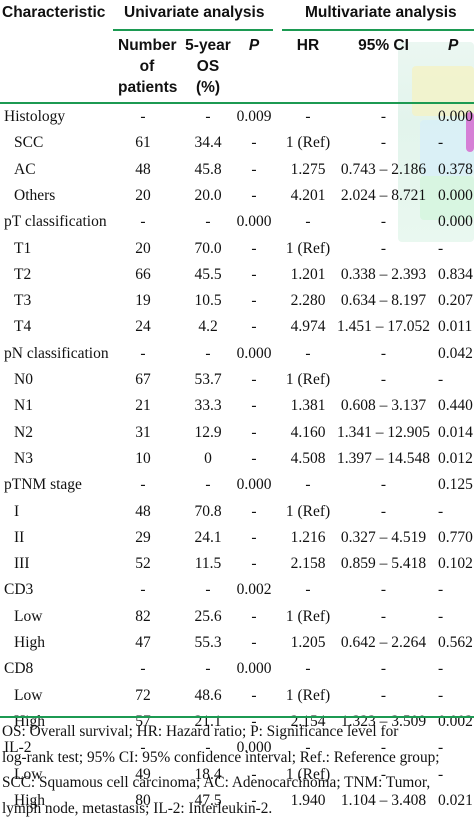 Image resolution: width=474 pixels, height=827 pixels. Describe the element at coordinates (308, 327) in the screenshot. I see `cell-hr: 4.974` at that location.